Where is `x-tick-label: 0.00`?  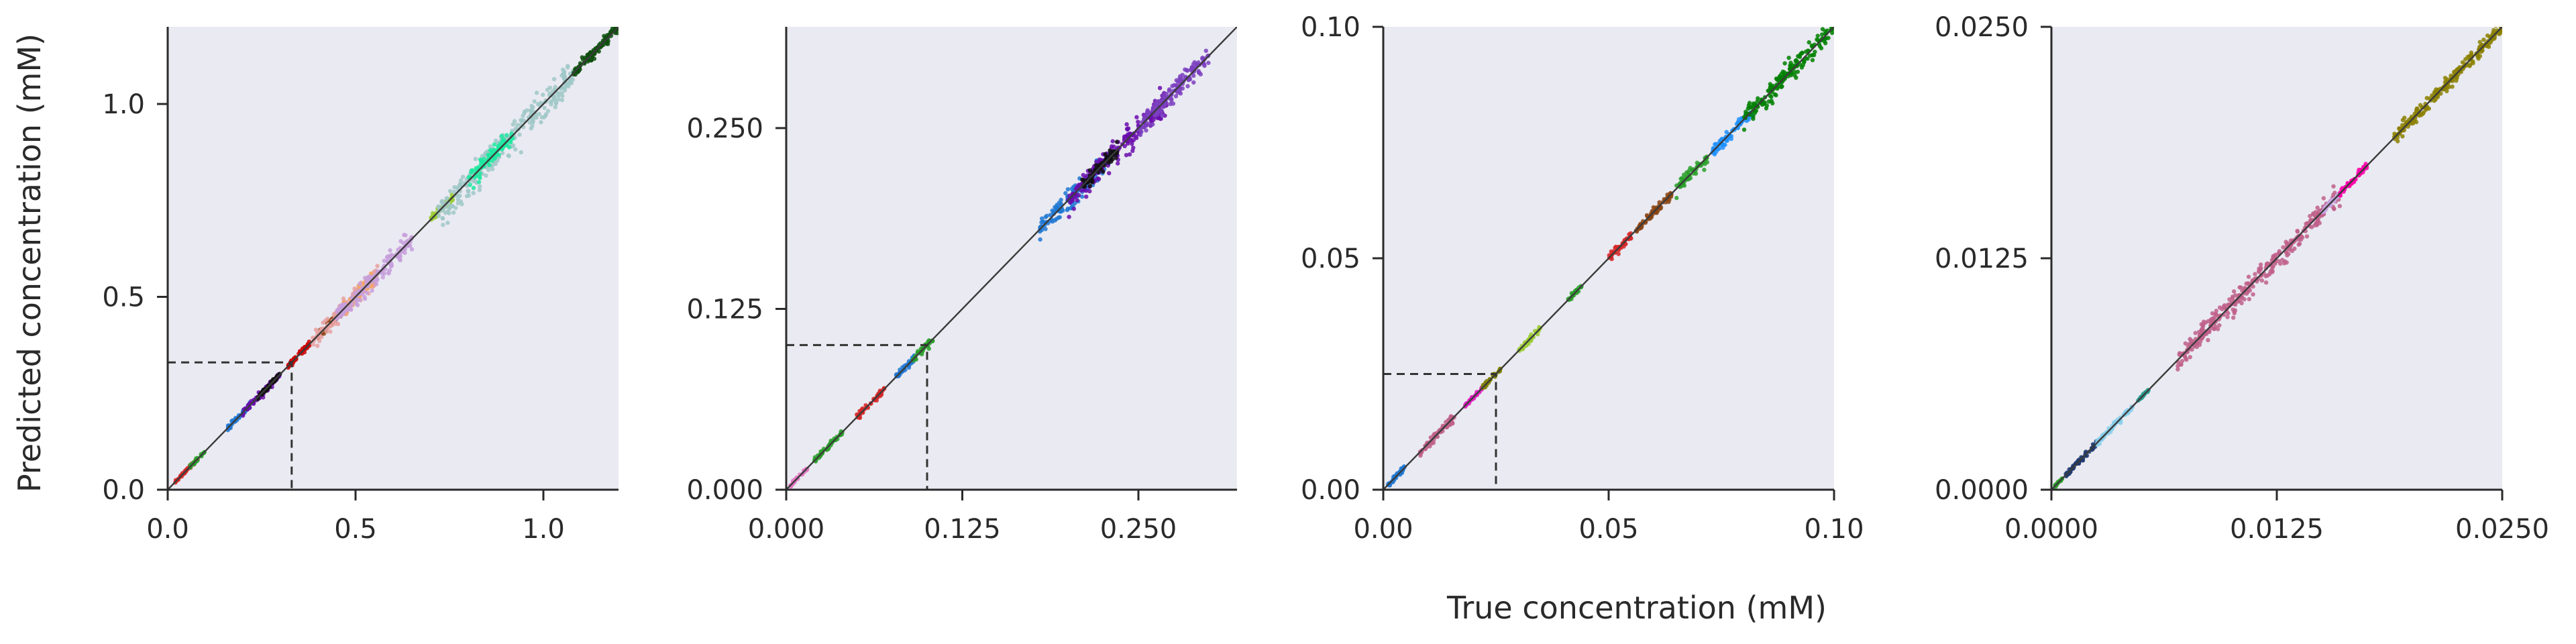 x-tick-label: 0.00 is located at coordinates (1383, 529).